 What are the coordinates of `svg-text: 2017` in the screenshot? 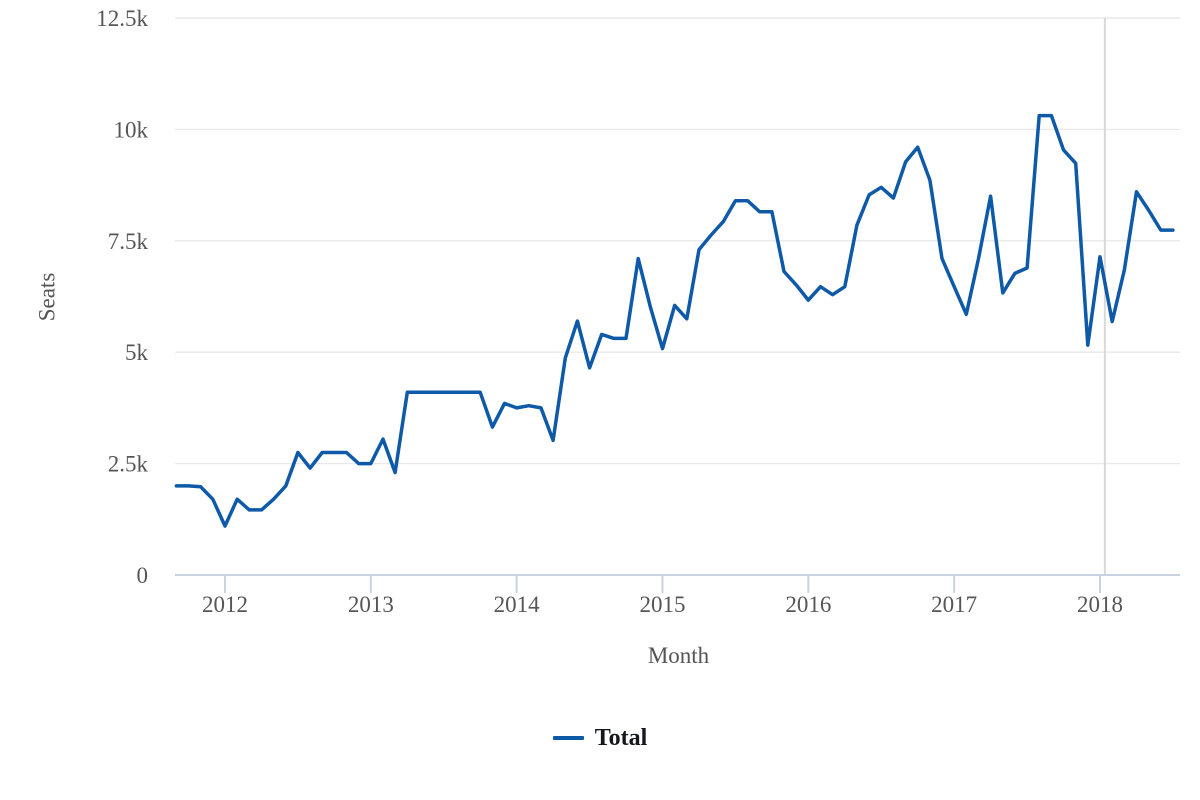 It's located at (954, 604).